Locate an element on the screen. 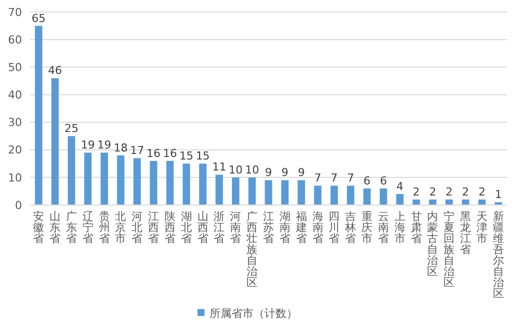  x-tick-label: 天津市 is located at coordinates (482, 227).